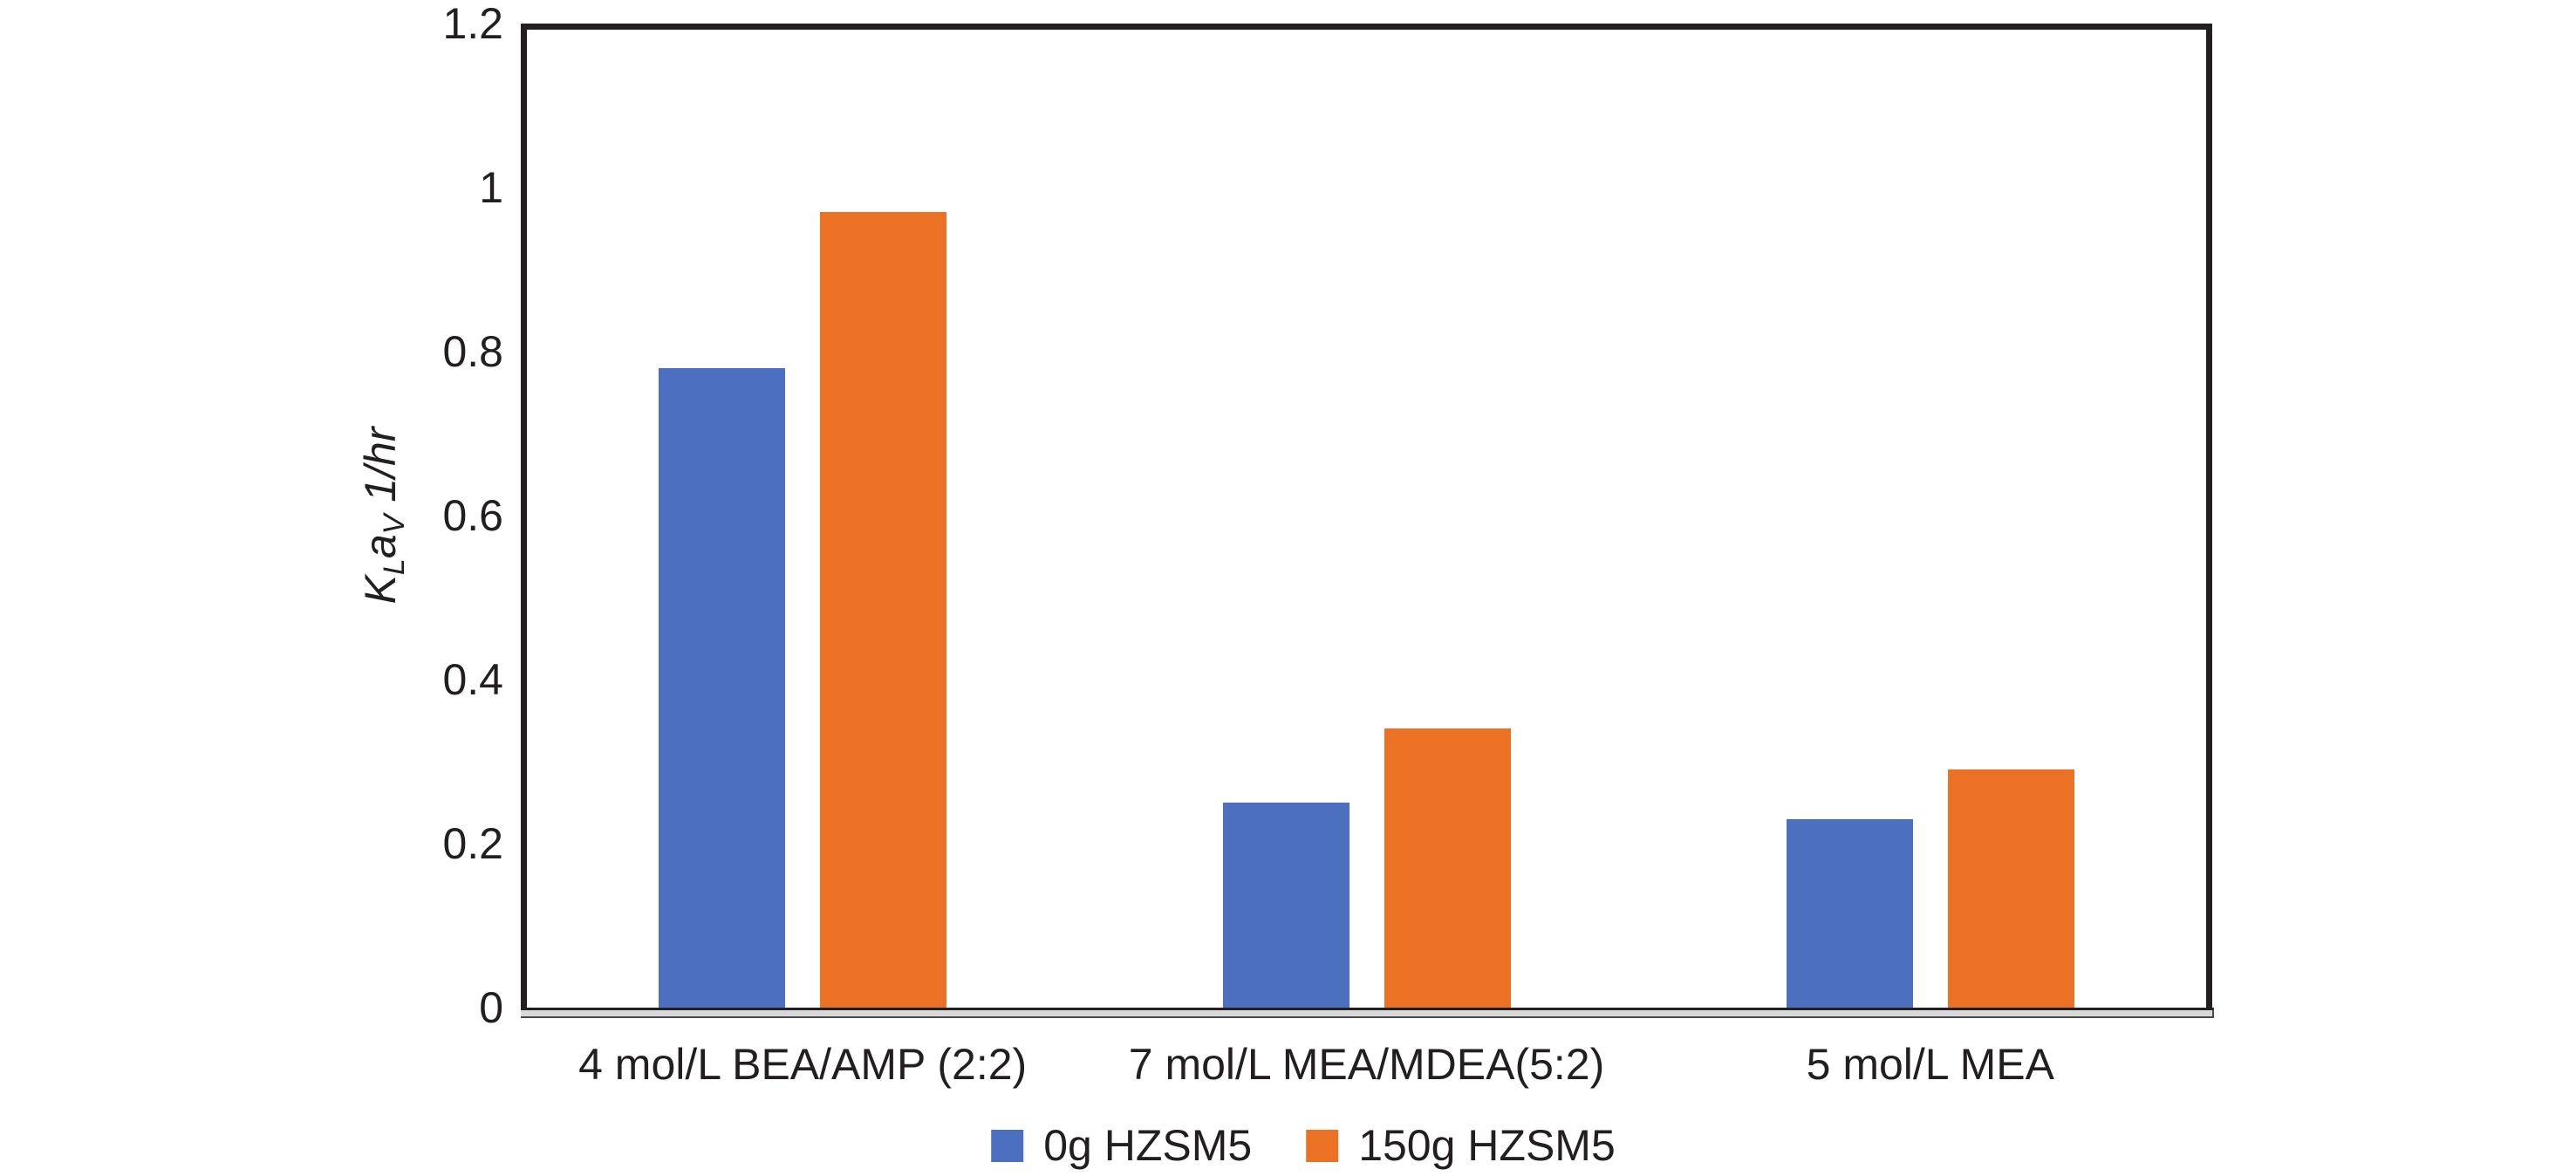 Image resolution: width=2576 pixels, height=1176 pixels. What do you see at coordinates (472, 24) in the screenshot?
I see `y-tick-label-1.2: 1.2` at bounding box center [472, 24].